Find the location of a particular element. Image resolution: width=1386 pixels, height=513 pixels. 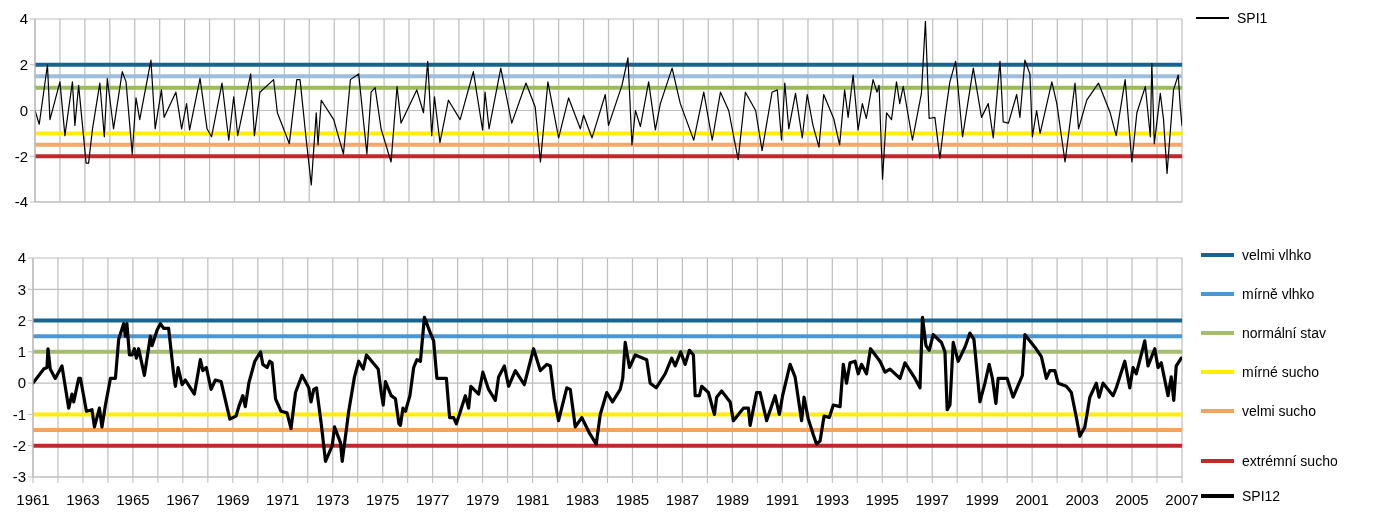

x-tick-label: 1993 is located at coordinates (832, 499).